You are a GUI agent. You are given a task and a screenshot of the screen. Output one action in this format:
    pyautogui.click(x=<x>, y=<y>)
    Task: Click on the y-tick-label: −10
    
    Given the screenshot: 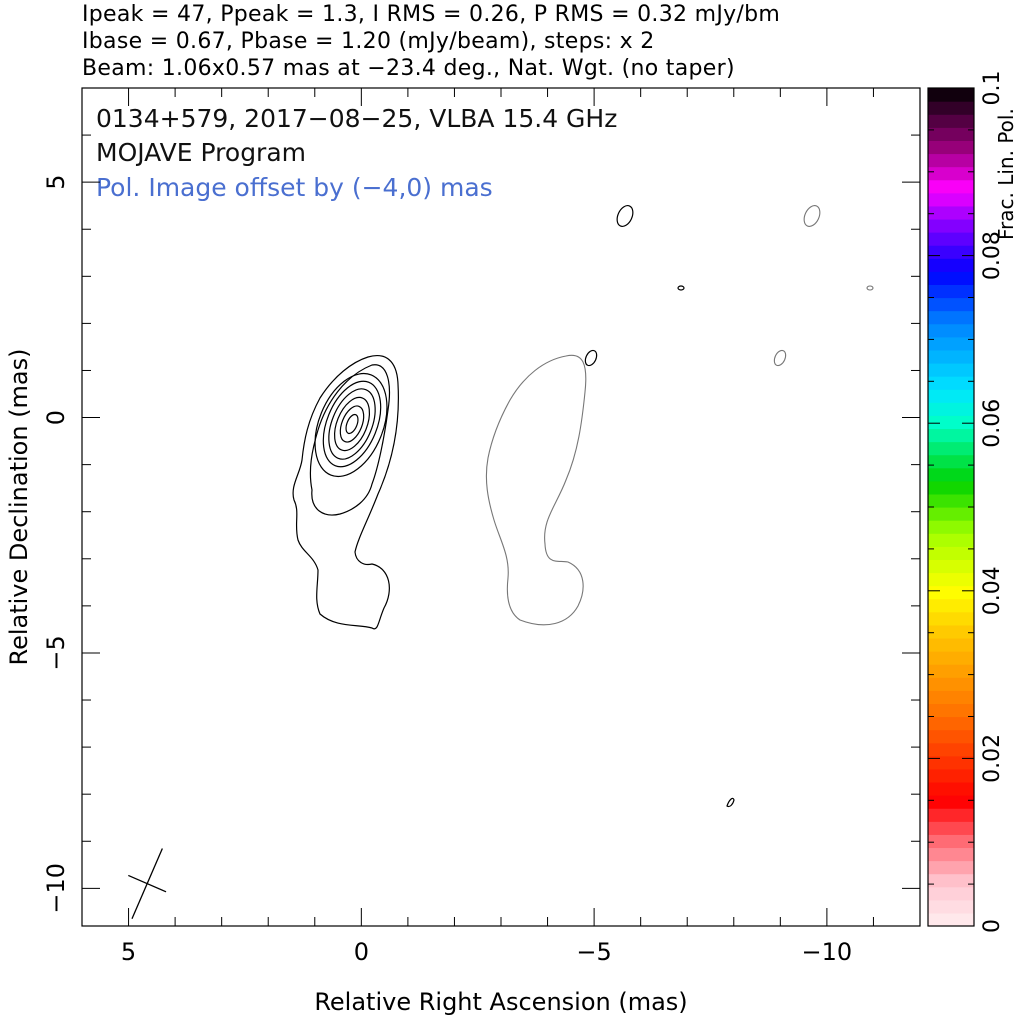 What is the action you would take?
    pyautogui.click(x=56, y=888)
    